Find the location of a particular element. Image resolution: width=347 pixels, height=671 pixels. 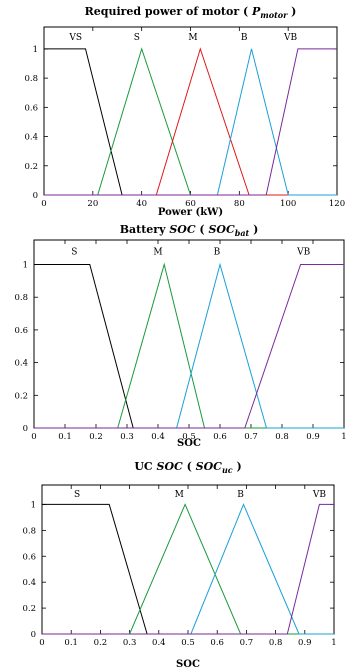

x-axis-label: Power (kW) is located at coordinates (190, 212).